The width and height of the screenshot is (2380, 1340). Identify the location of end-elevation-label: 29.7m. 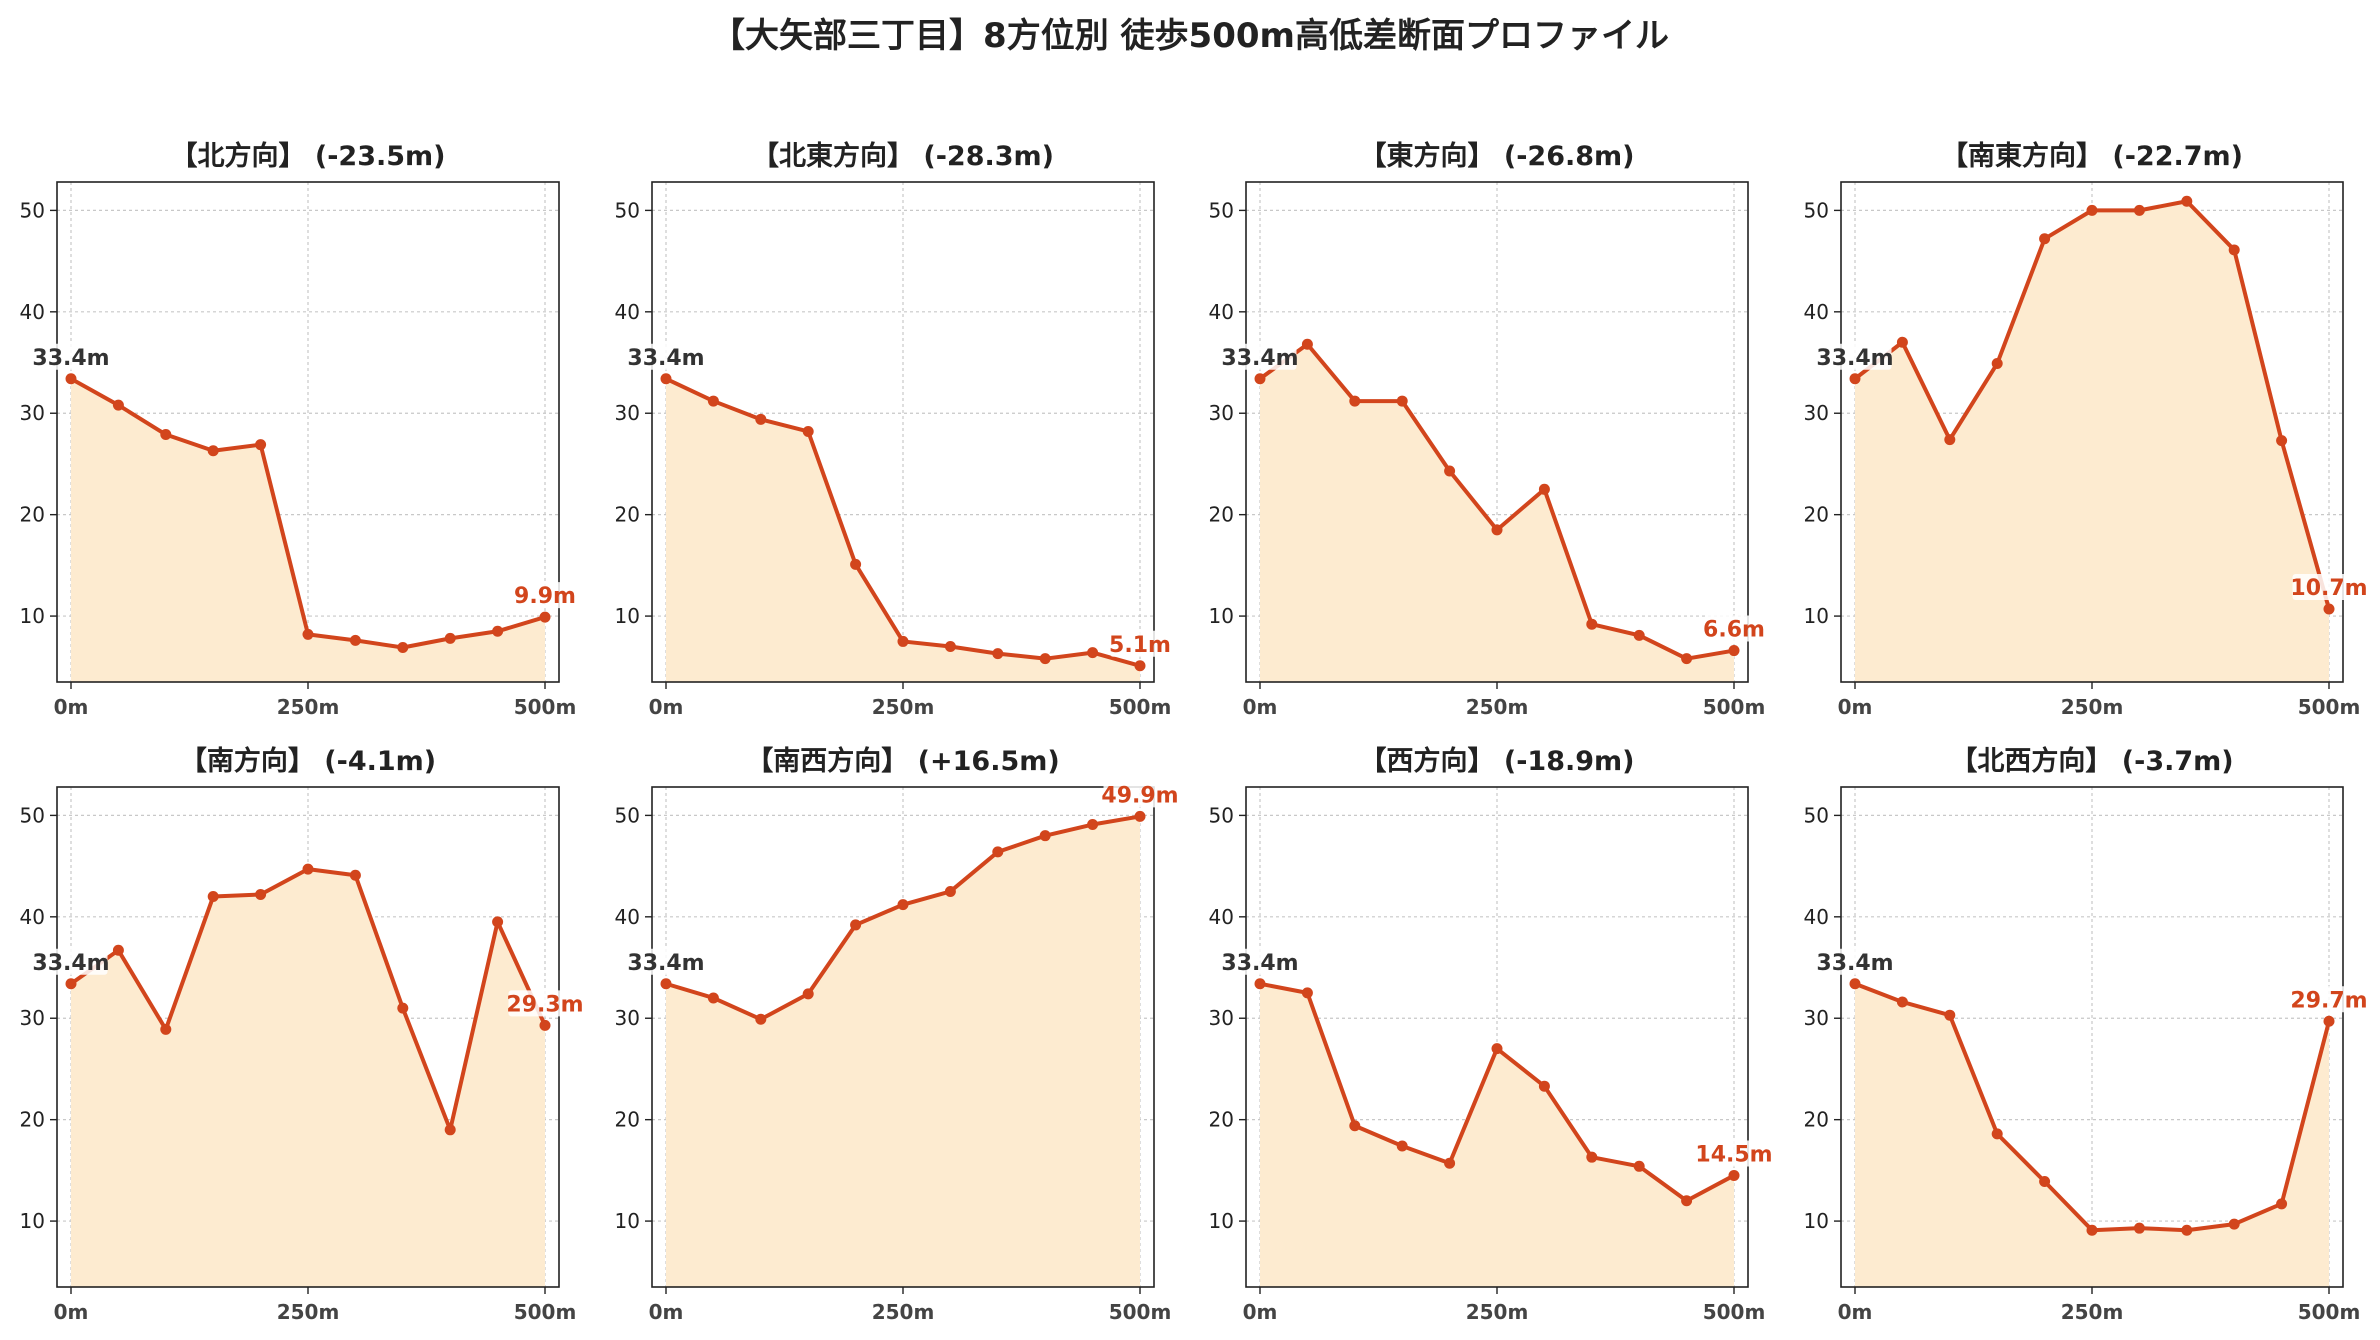
(2328, 1000).